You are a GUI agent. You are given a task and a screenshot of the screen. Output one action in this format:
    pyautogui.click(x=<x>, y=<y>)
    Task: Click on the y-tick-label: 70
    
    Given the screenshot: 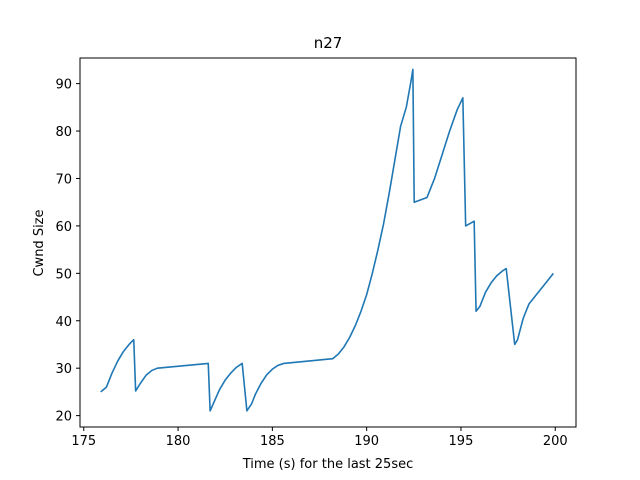 What is the action you would take?
    pyautogui.click(x=63, y=179)
    